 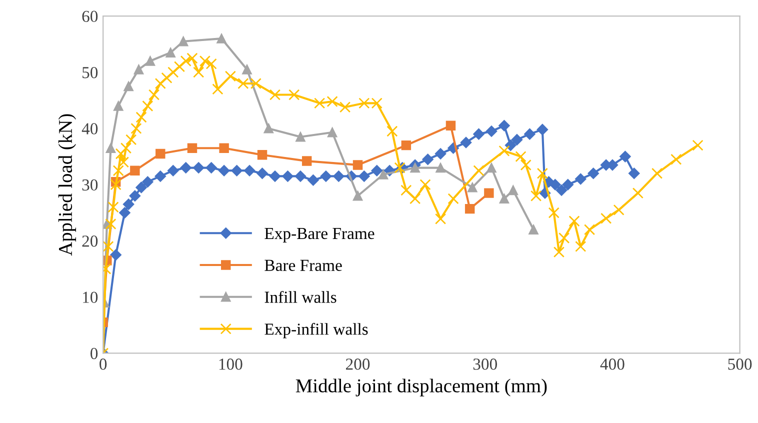 I want to click on x-axis-title: Middle joint displacement (mm), so click(x=421, y=387).